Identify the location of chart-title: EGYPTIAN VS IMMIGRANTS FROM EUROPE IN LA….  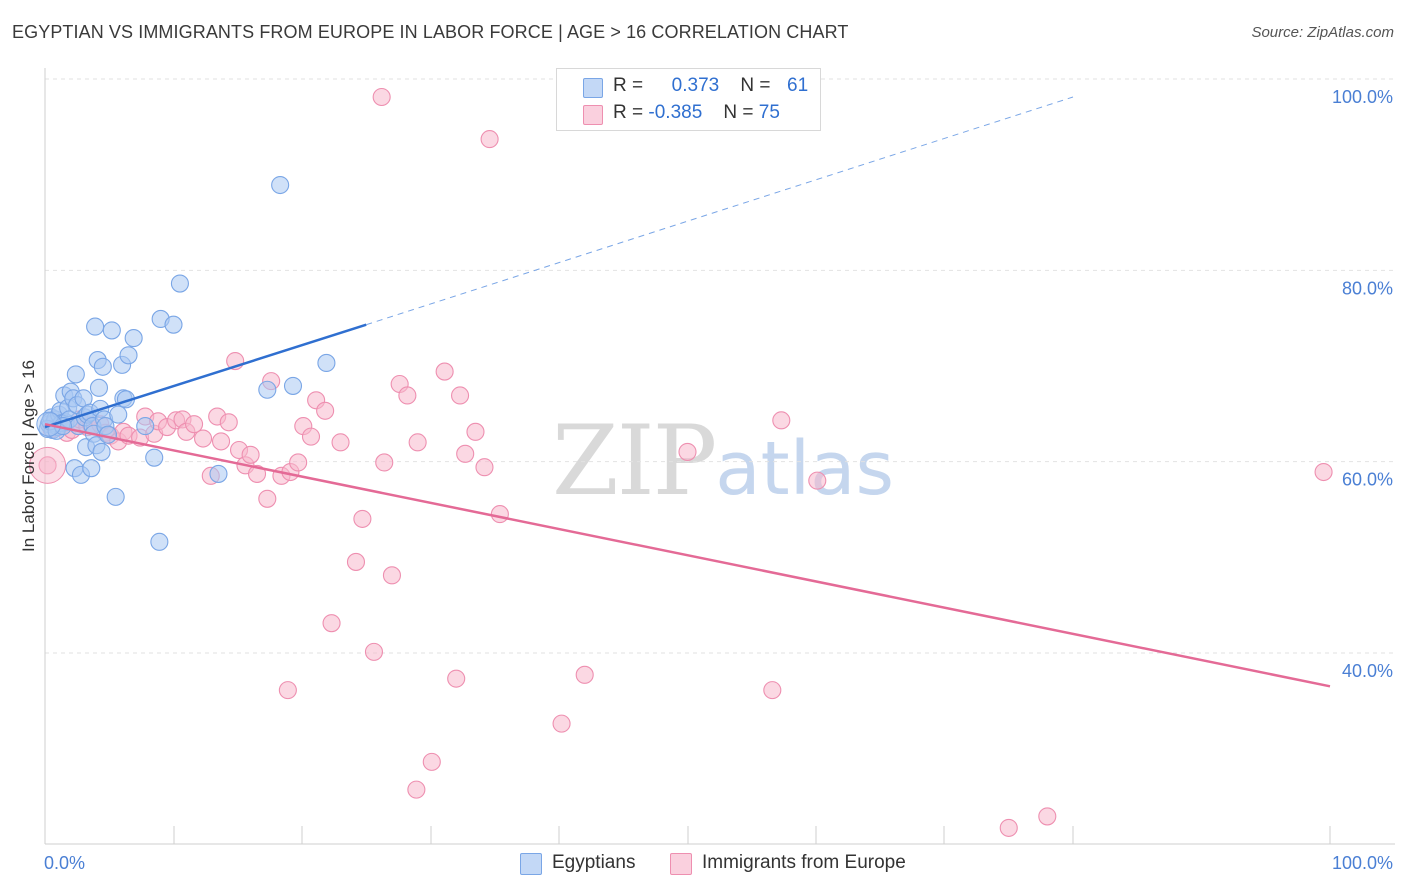
(430, 32).